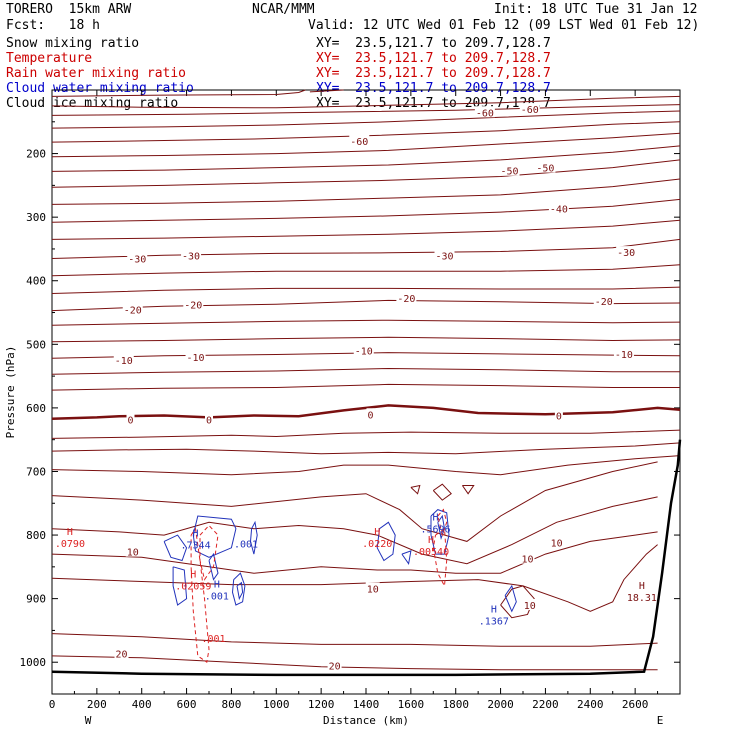 This screenshot has width=740, height=740. I want to click on y-tick-label-700: 700, so click(36, 471).